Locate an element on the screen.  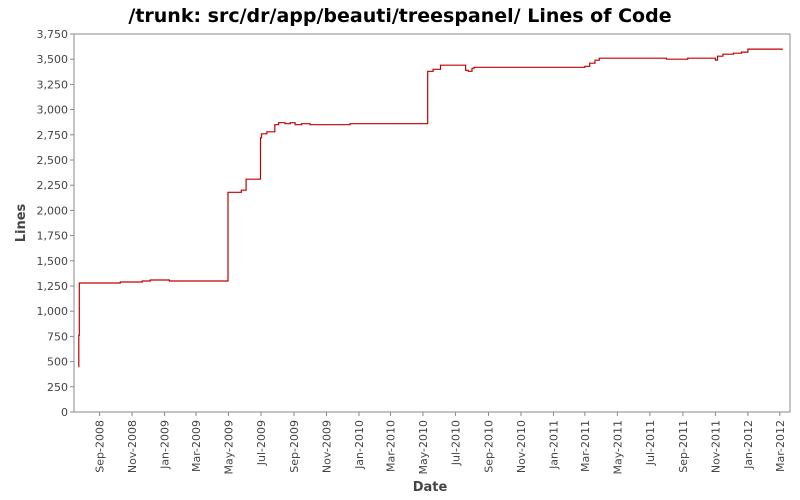
x-tick-label: Jul-2009 is located at coordinates (261, 443).